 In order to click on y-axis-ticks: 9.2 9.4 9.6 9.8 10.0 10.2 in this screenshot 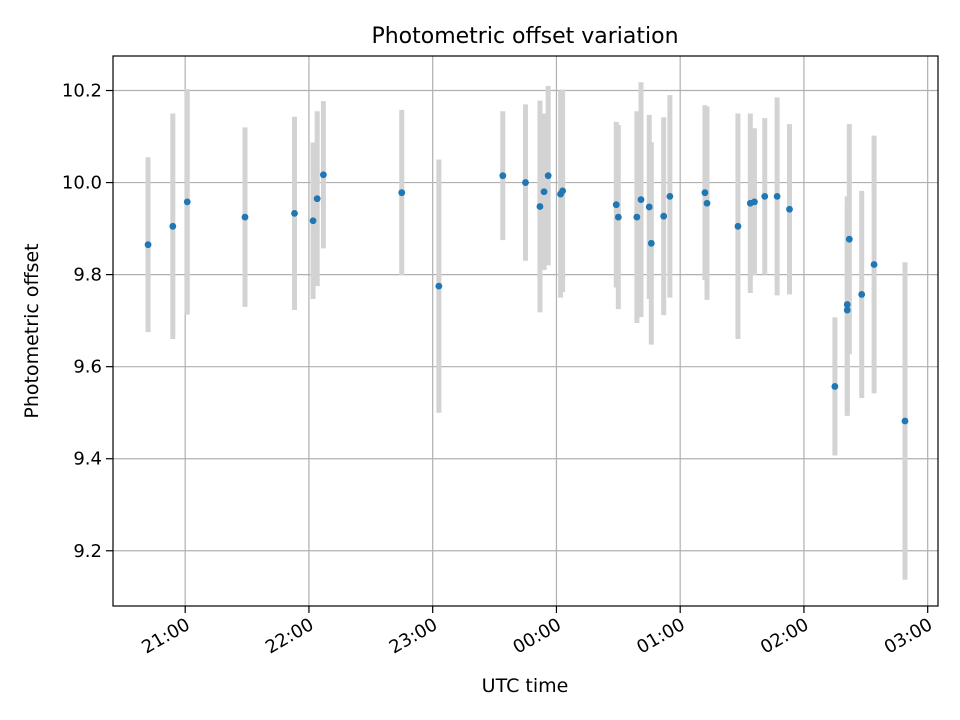, I will do `click(87, 321)`.